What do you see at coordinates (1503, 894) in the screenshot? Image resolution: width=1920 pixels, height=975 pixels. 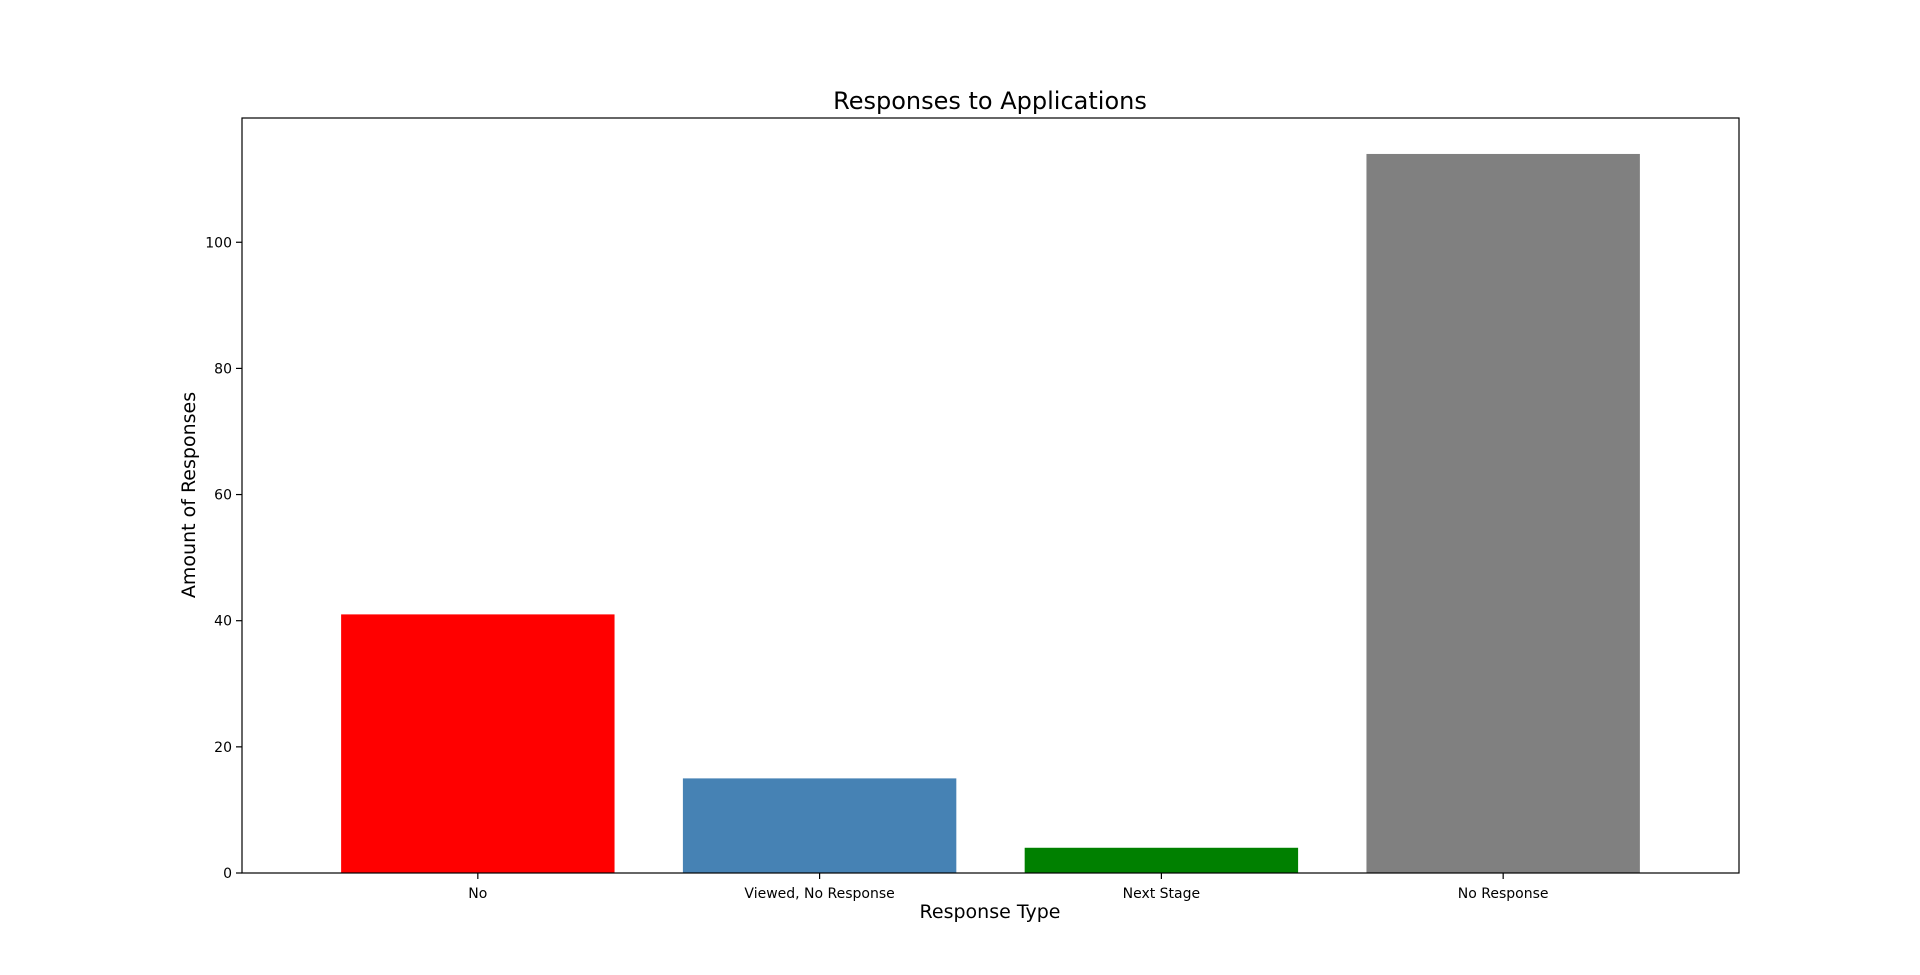 I see `x-tick-label-3: No Response` at bounding box center [1503, 894].